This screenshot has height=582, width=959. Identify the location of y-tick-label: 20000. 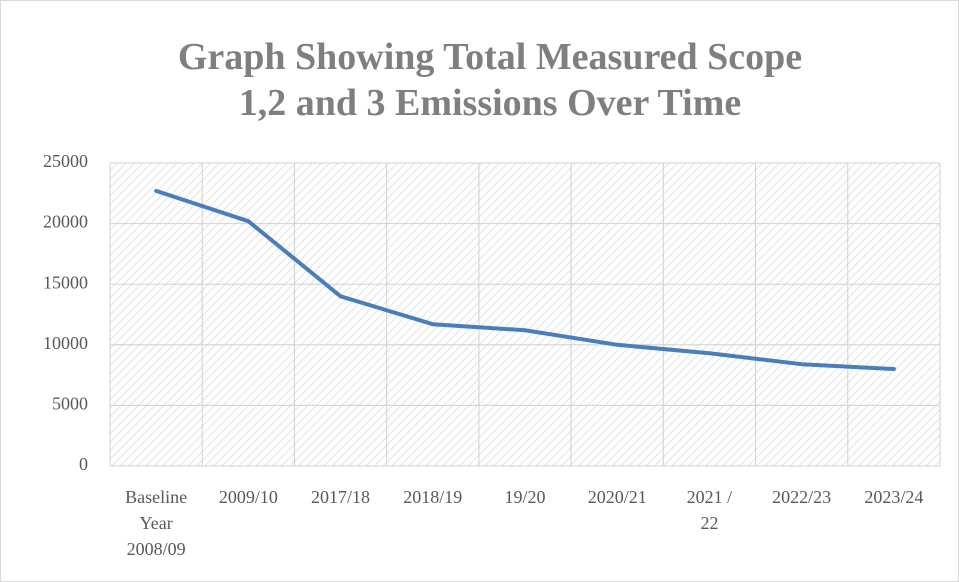
(65, 222).